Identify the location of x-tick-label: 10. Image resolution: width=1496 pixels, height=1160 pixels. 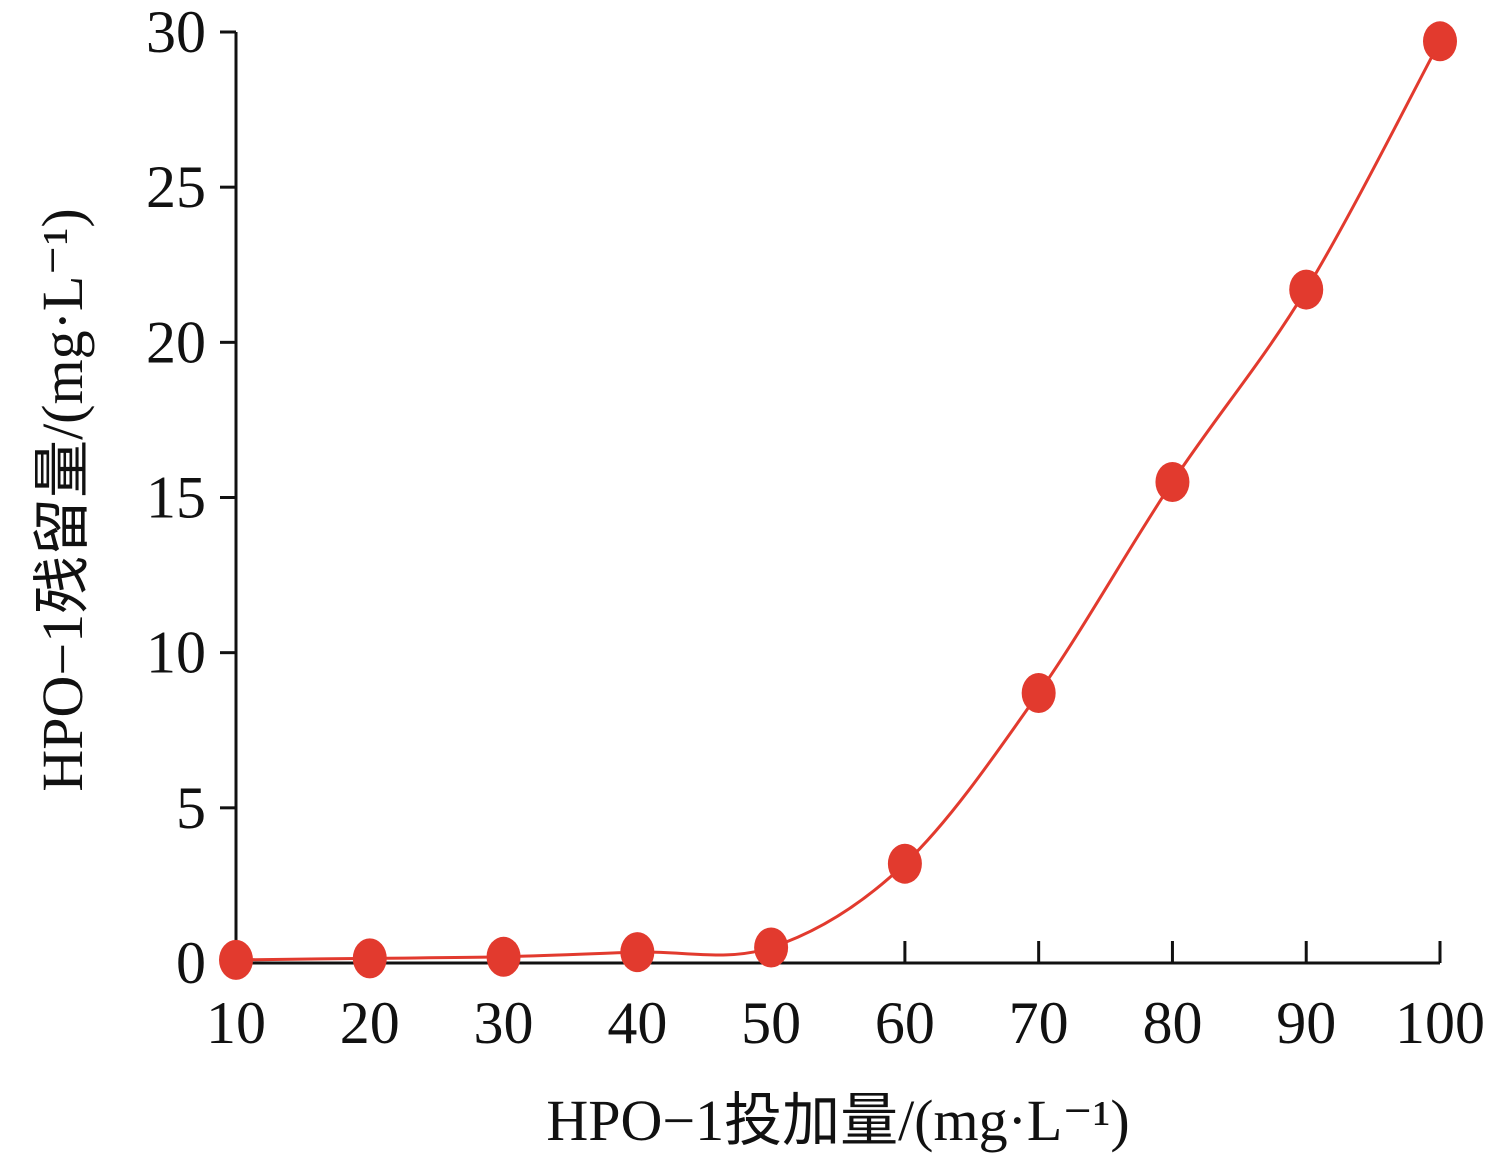
(236, 1023).